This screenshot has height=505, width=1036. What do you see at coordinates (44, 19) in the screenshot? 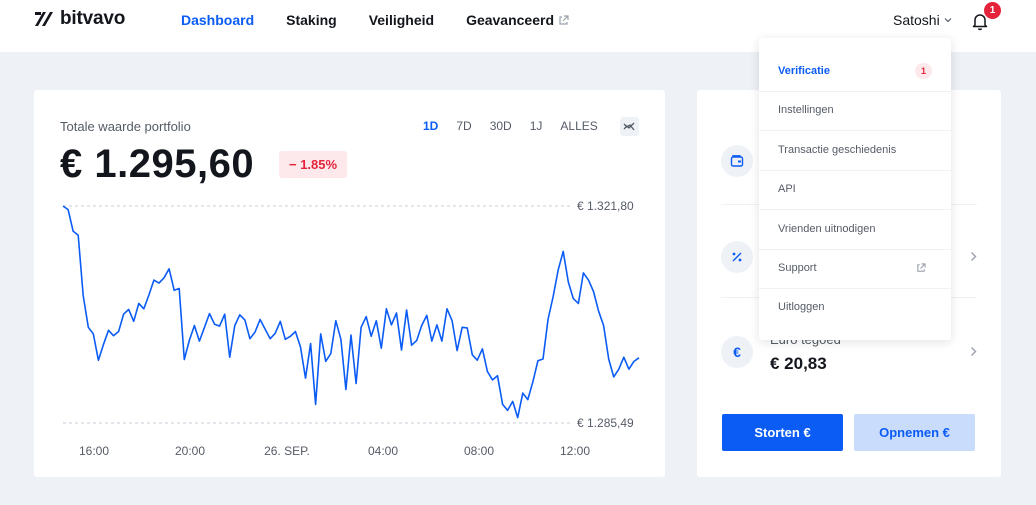
I see `bitvavo-logo-icon` at bounding box center [44, 19].